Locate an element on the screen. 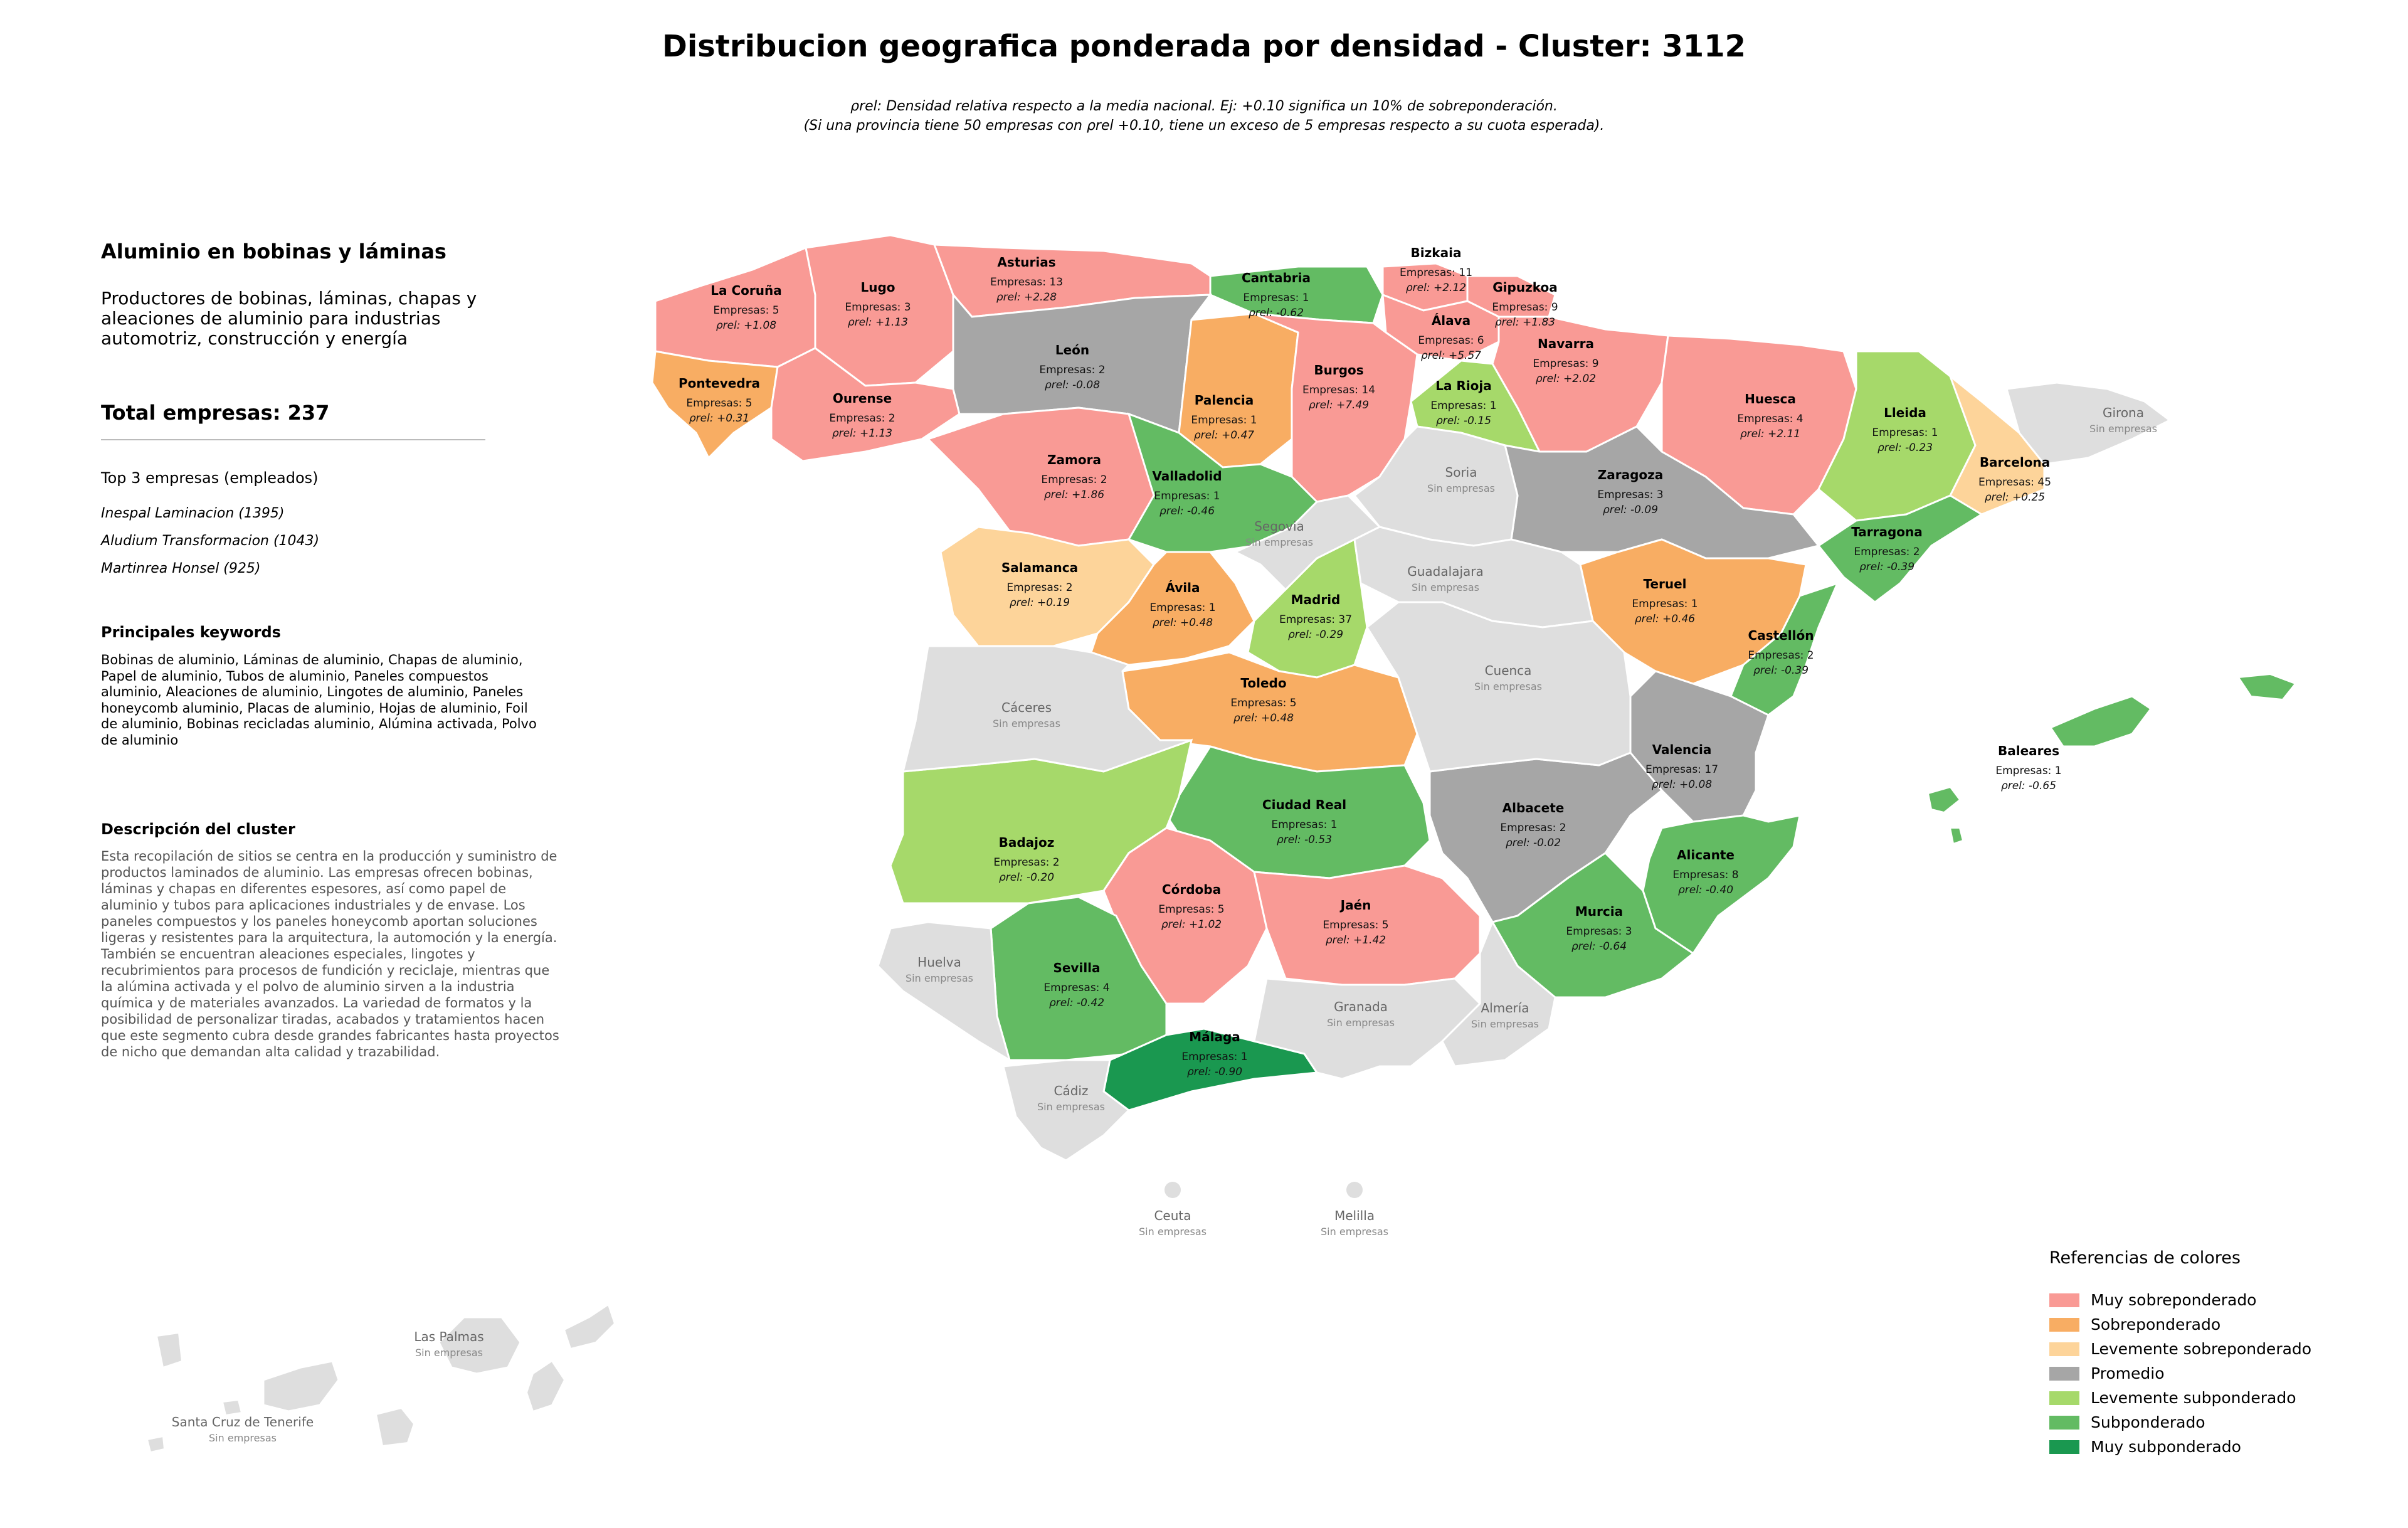 Image resolution: width=2408 pixels, height=1528 pixels. province-label: Huesca is located at coordinates (1770, 398).